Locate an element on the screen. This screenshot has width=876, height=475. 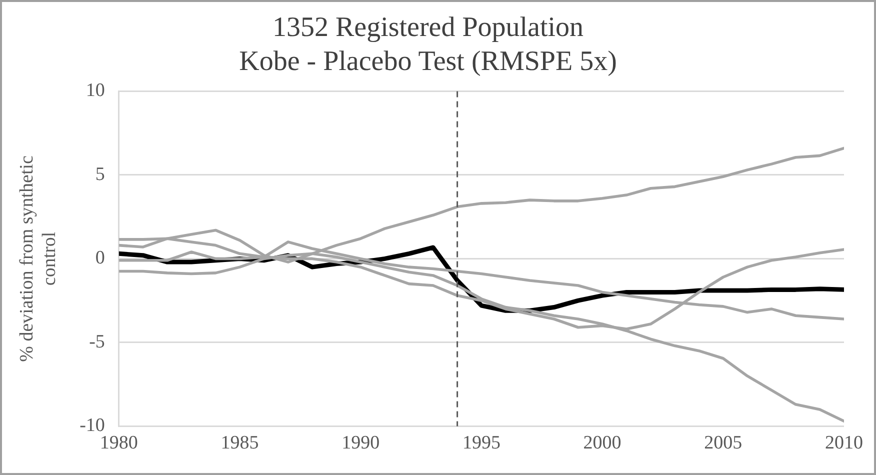
x-tick-label: 2005 is located at coordinates (723, 443).